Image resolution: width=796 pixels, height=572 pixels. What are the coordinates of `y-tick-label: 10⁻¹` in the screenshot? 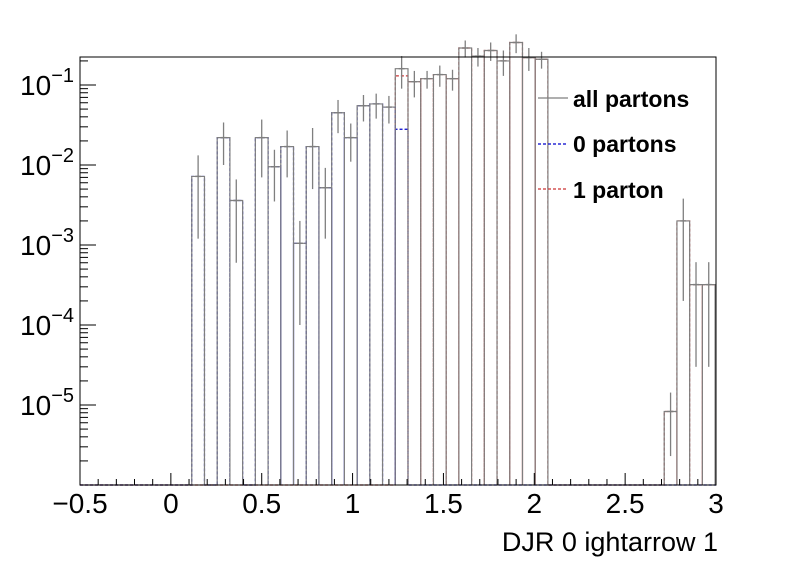 It's located at (47, 83).